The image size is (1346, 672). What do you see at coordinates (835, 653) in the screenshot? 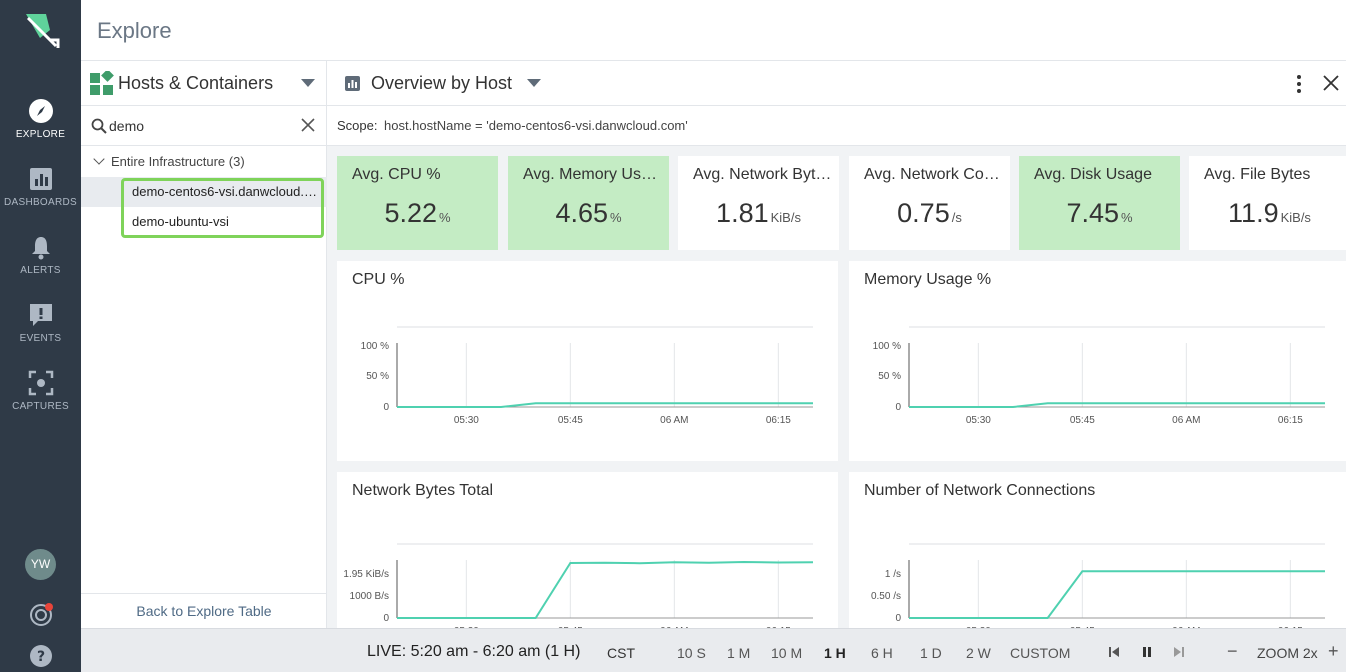
I see `time-option-1h: 1 H` at bounding box center [835, 653].